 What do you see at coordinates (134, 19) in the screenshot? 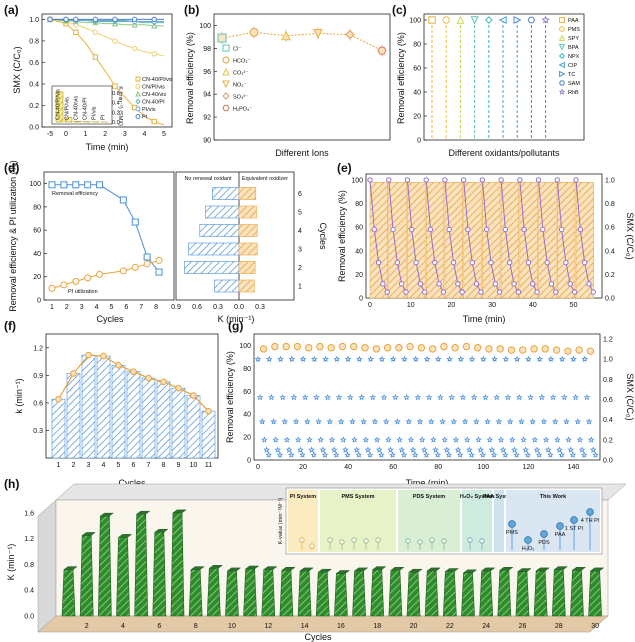
I see `panel-a-point` at bounding box center [134, 19].